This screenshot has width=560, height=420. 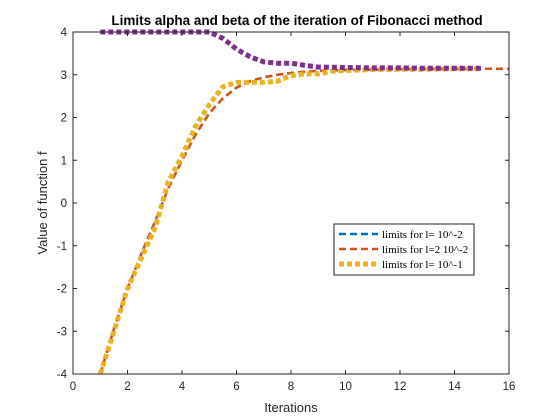 I want to click on x-axis-label: Iterations, so click(x=291, y=407).